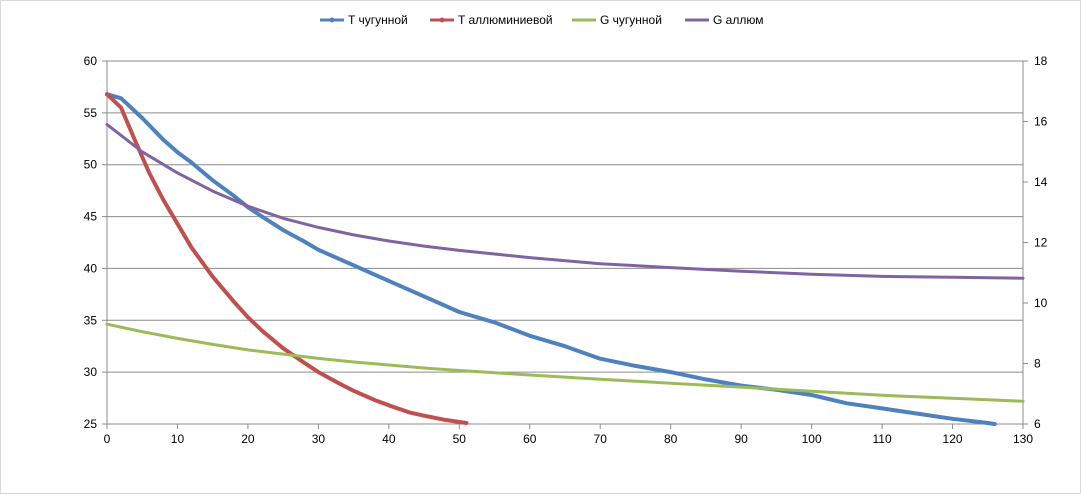 The width and height of the screenshot is (1081, 494). Describe the element at coordinates (248, 439) in the screenshot. I see `x-tick-label: 20` at that location.